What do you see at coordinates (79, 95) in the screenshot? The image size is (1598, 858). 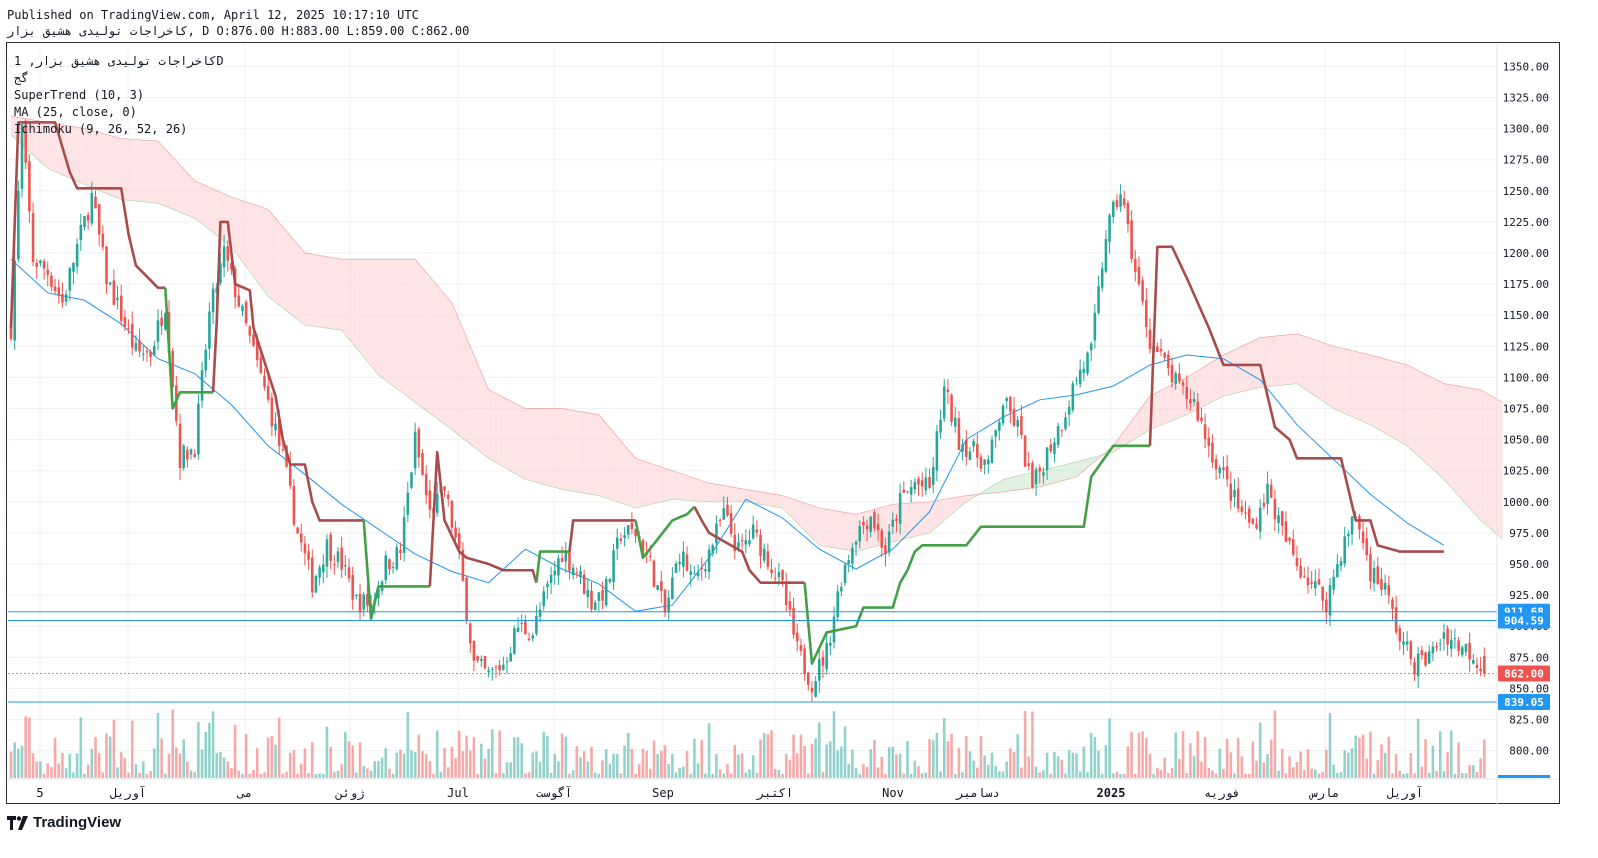 I see `legend-supertrend: SuperTrend (10, 3)` at bounding box center [79, 95].